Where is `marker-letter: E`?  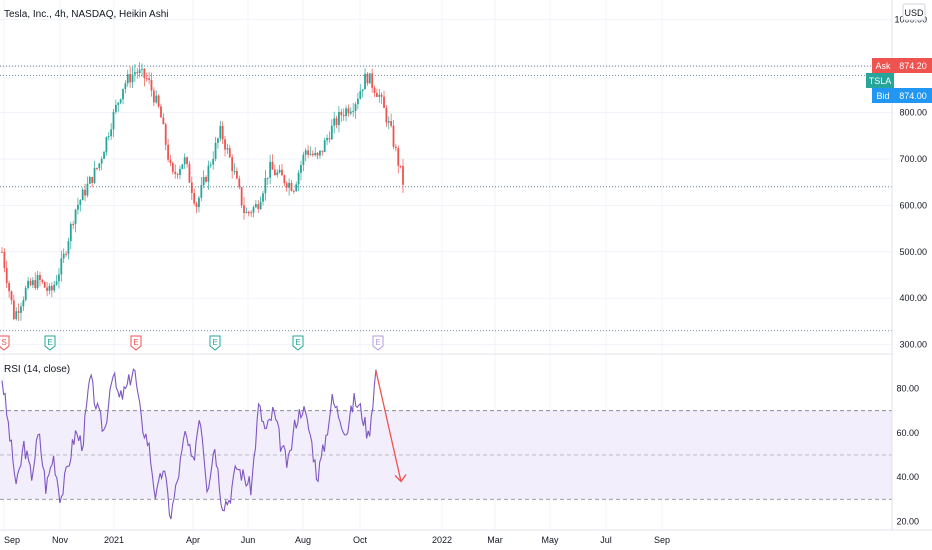
marker-letter: E is located at coordinates (135, 342).